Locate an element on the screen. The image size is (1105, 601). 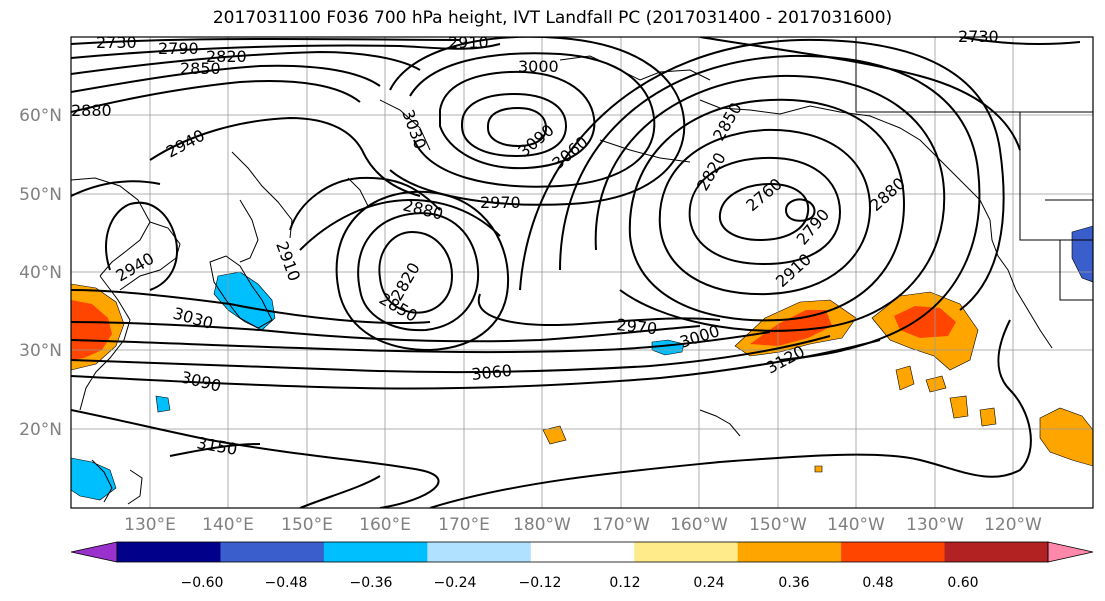
lon-tick-label: 160°W is located at coordinates (699, 525).